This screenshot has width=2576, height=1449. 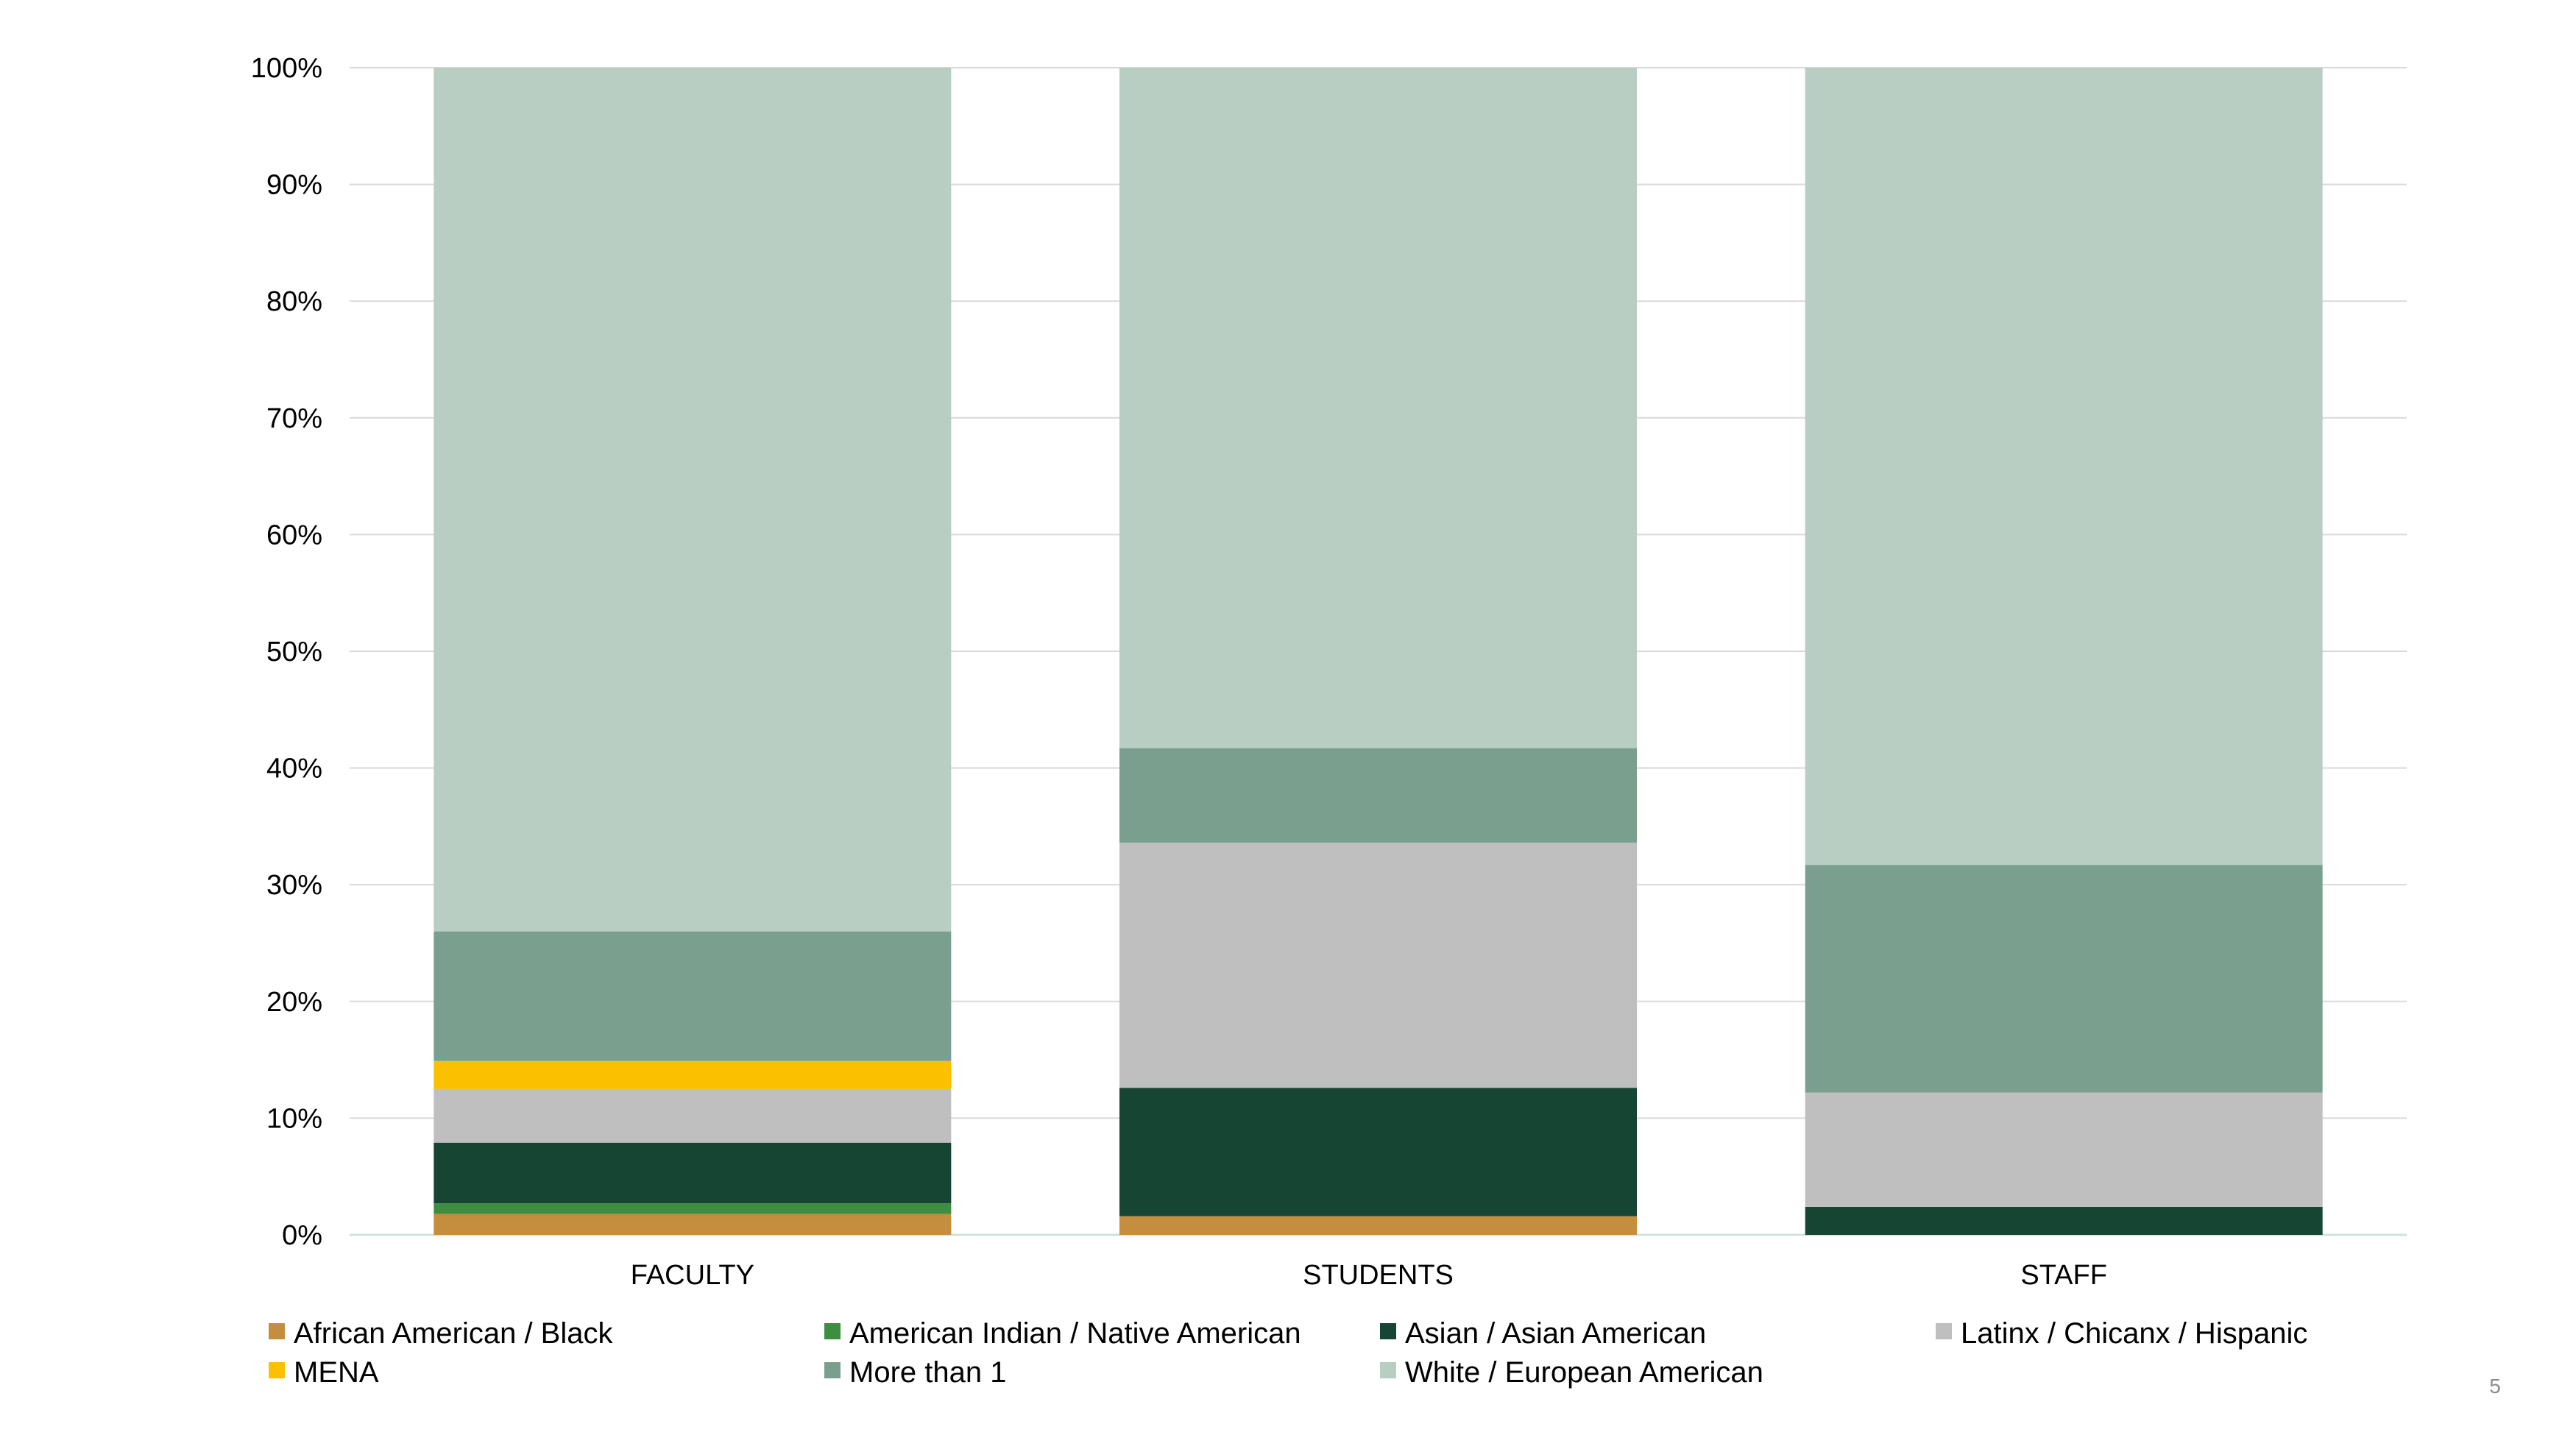 What do you see at coordinates (2134, 1333) in the screenshot?
I see `legend-label: Latinx / Chicanx / Hispanic` at bounding box center [2134, 1333].